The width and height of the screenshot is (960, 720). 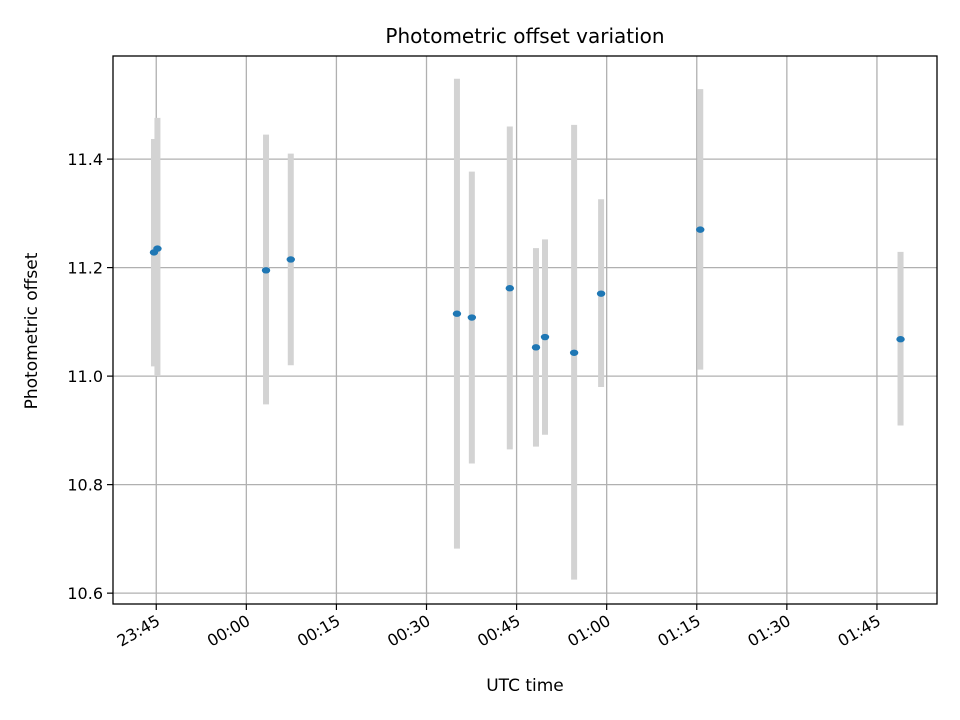 What do you see at coordinates (85, 593) in the screenshot?
I see `y-tick-label: 10.6` at bounding box center [85, 593].